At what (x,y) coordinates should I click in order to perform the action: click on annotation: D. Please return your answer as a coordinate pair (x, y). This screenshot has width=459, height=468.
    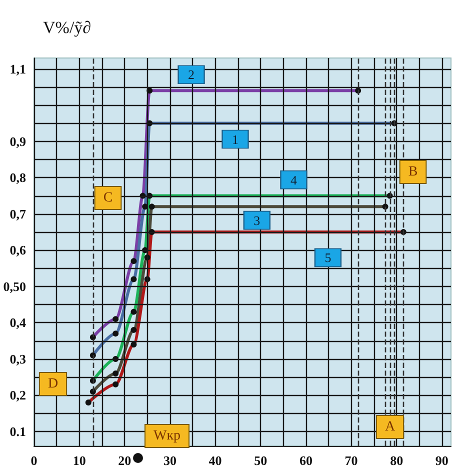
    Looking at the image, I should click on (53, 384).